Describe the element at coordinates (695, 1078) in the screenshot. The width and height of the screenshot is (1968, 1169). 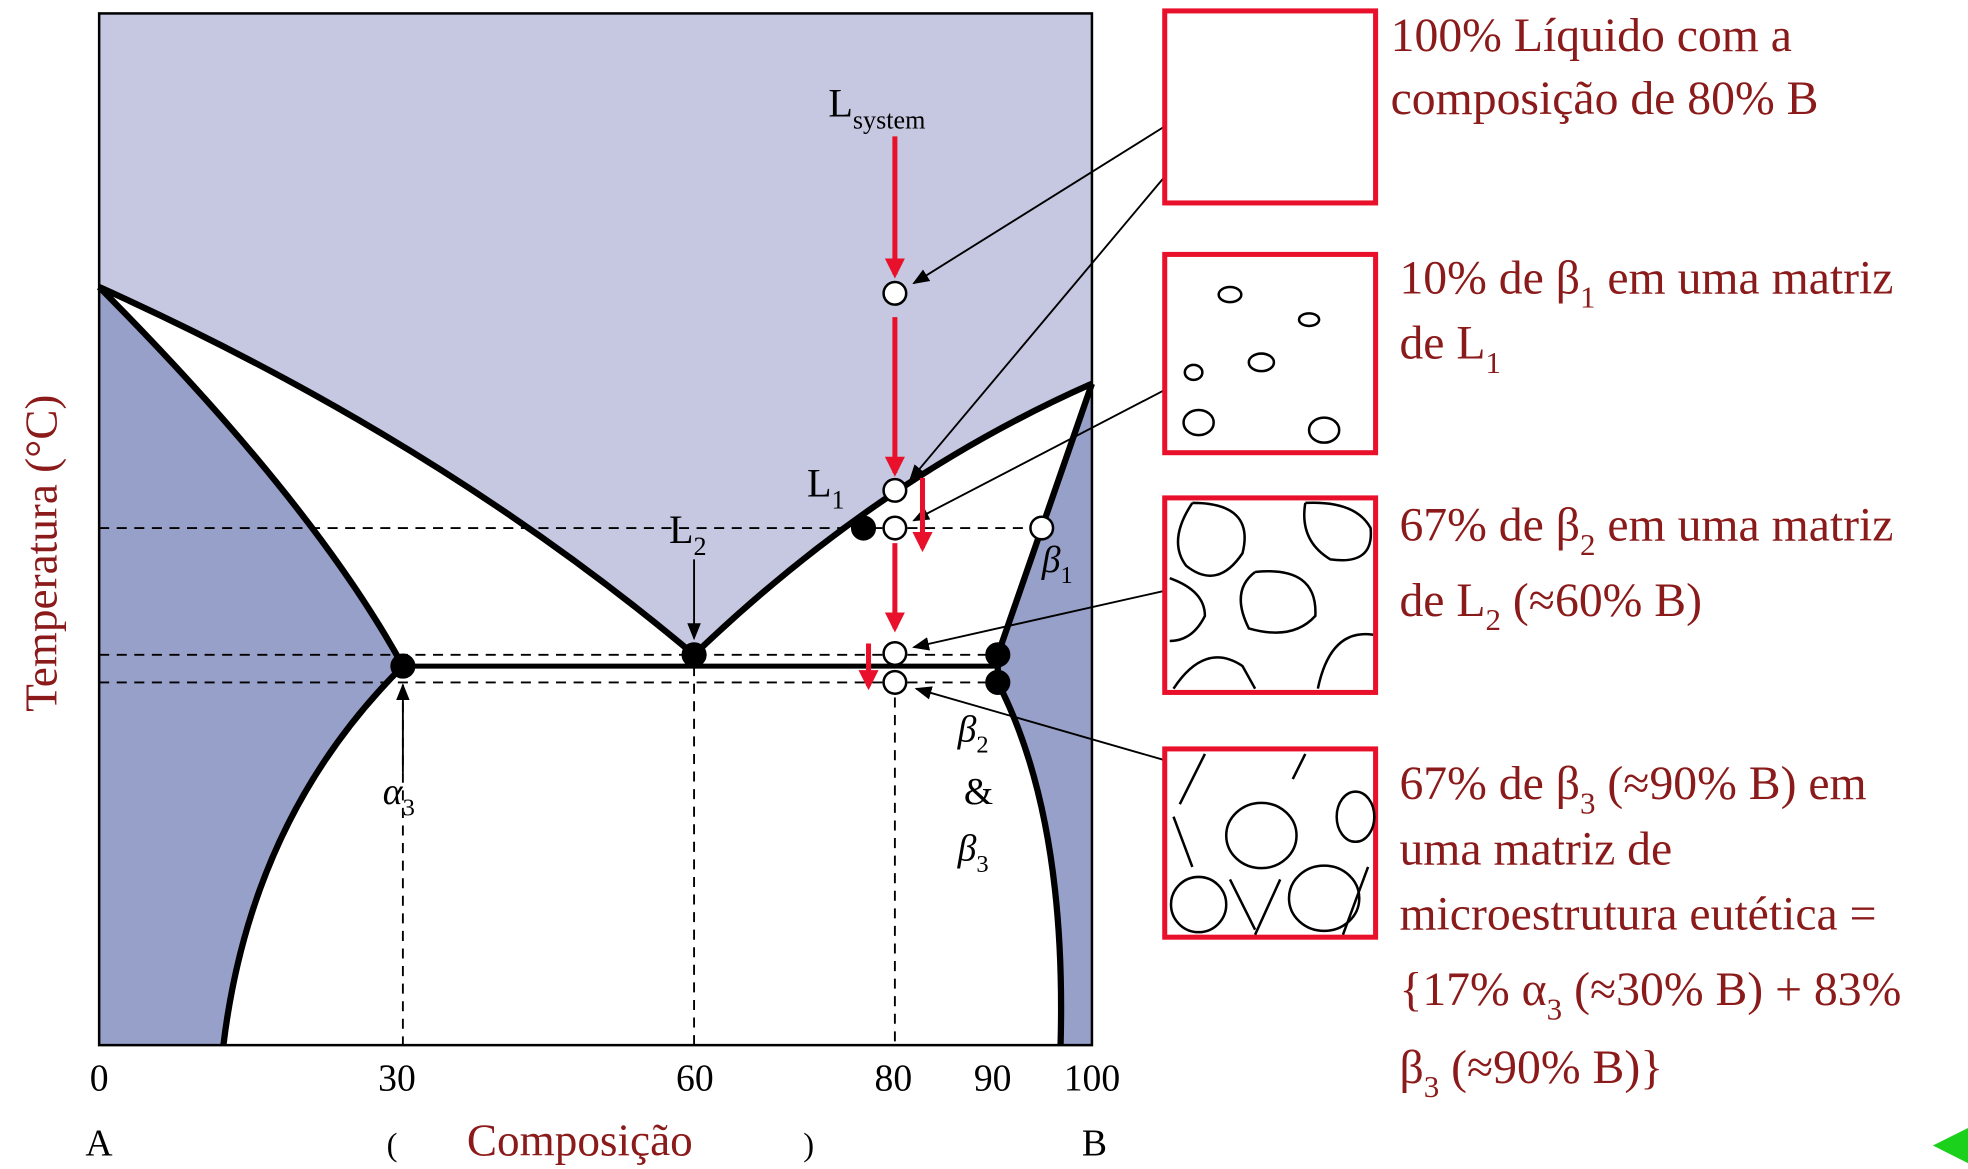
I see `x-tick-label: 60` at that location.